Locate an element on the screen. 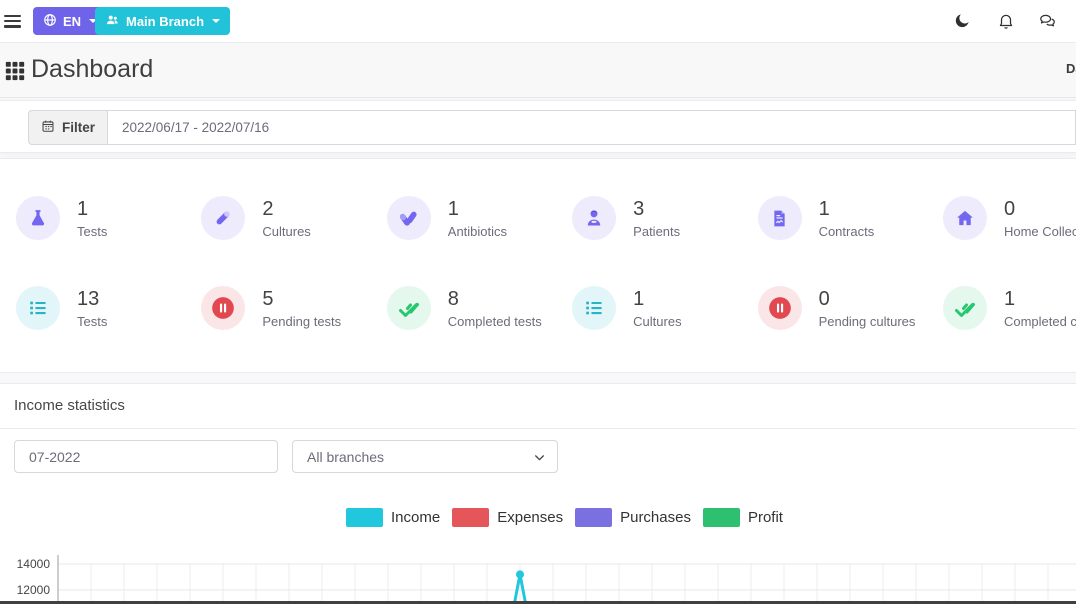 The image size is (1076, 604). date-range-input is located at coordinates (591, 127).